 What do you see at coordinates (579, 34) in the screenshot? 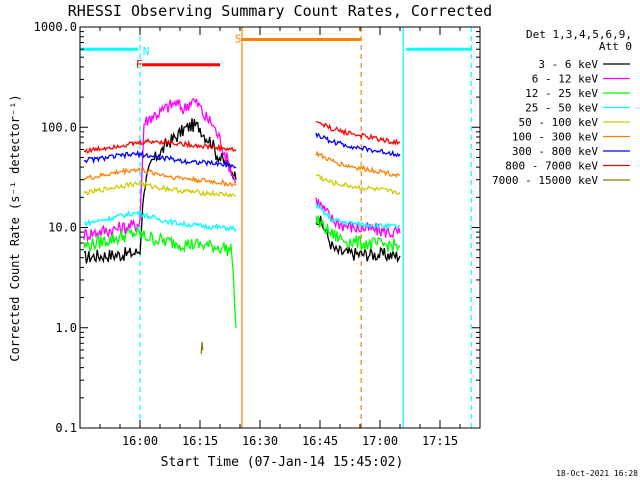
I see `legend-title: Det 1,3,4,5,6,9,` at bounding box center [579, 34].